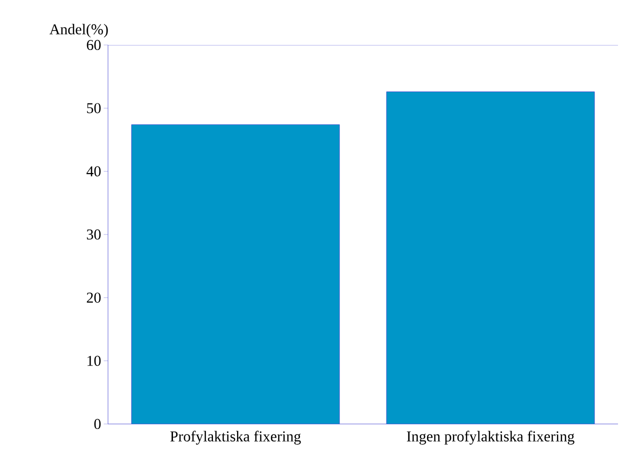 The image size is (620, 455). What do you see at coordinates (93, 234) in the screenshot?
I see `y-tick-label: 30` at bounding box center [93, 234].